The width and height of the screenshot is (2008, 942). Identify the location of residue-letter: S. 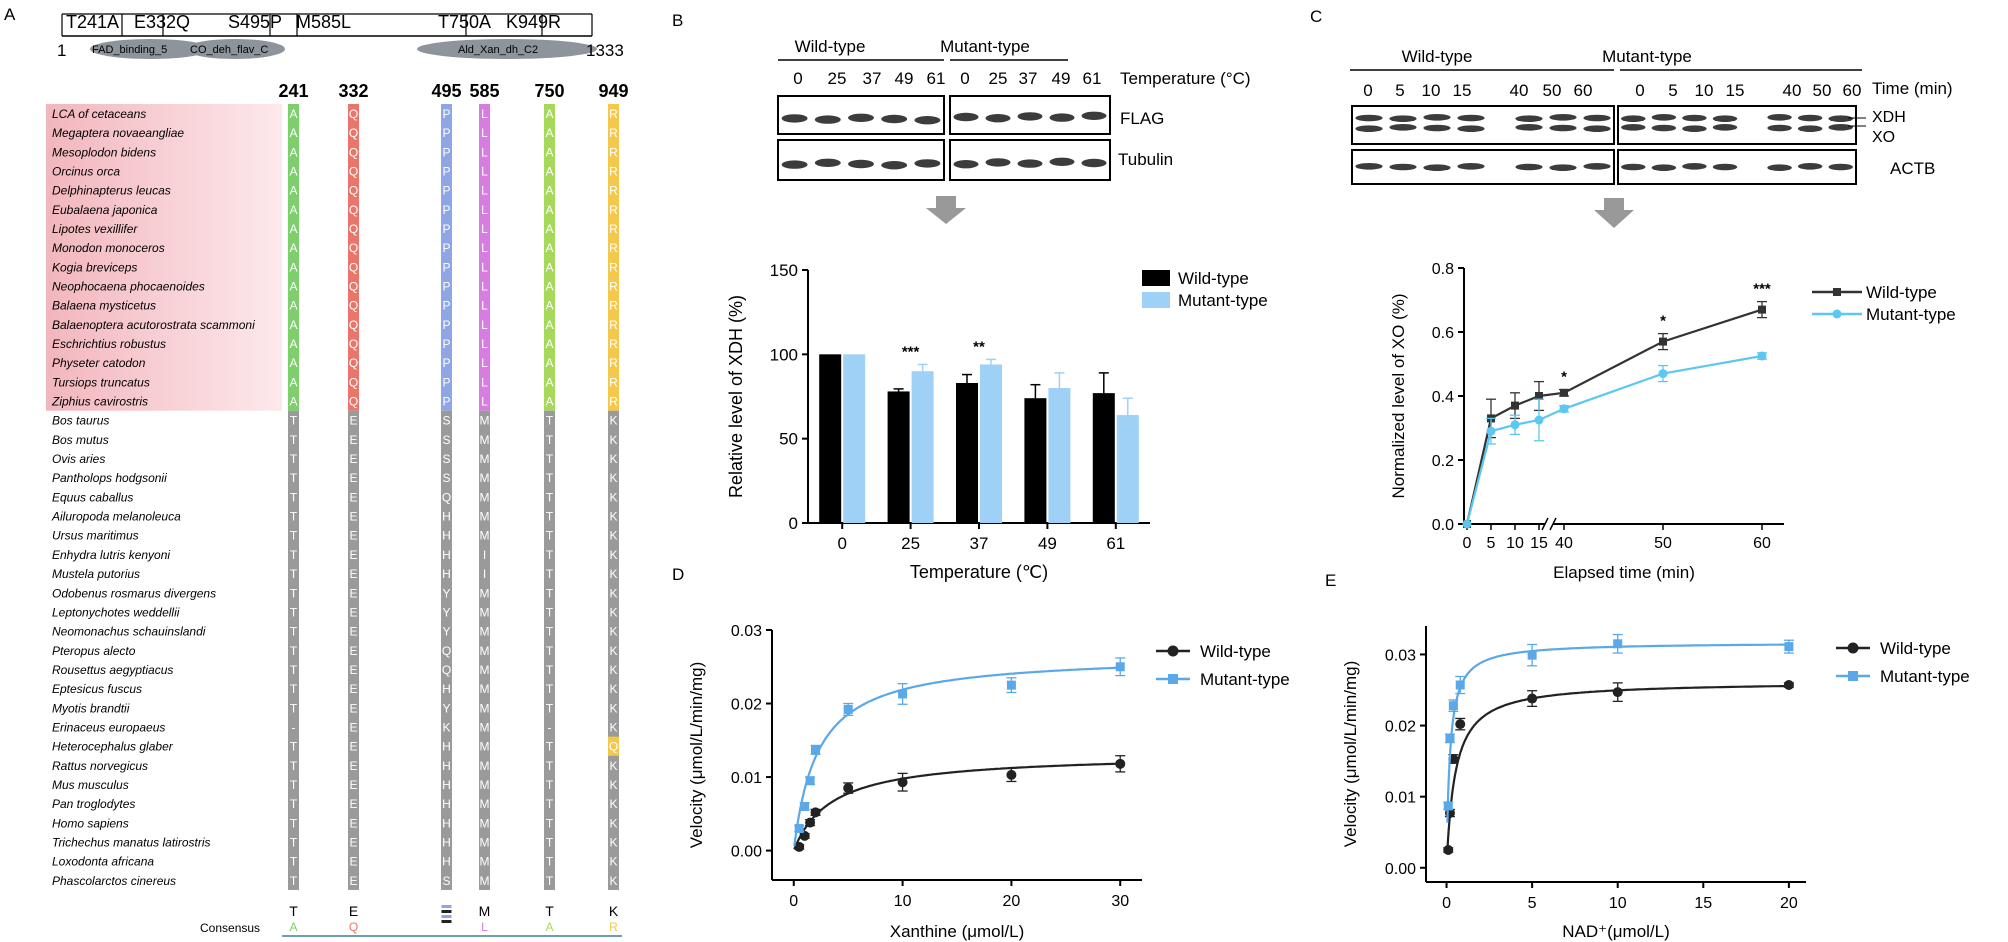
(446, 881).